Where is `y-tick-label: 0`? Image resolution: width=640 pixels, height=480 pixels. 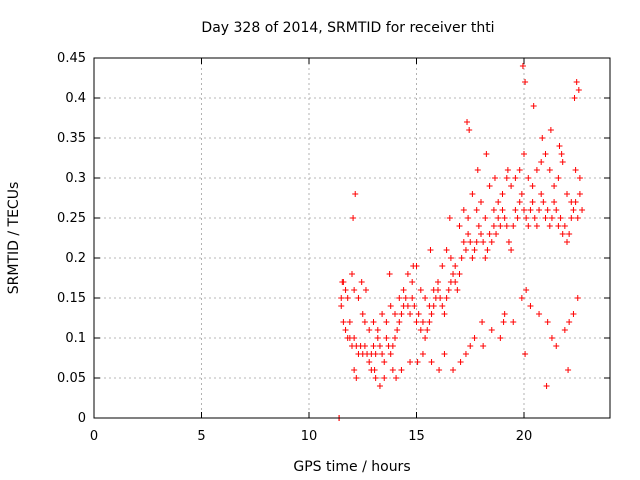 y-tick-label: 0 is located at coordinates (82, 418).